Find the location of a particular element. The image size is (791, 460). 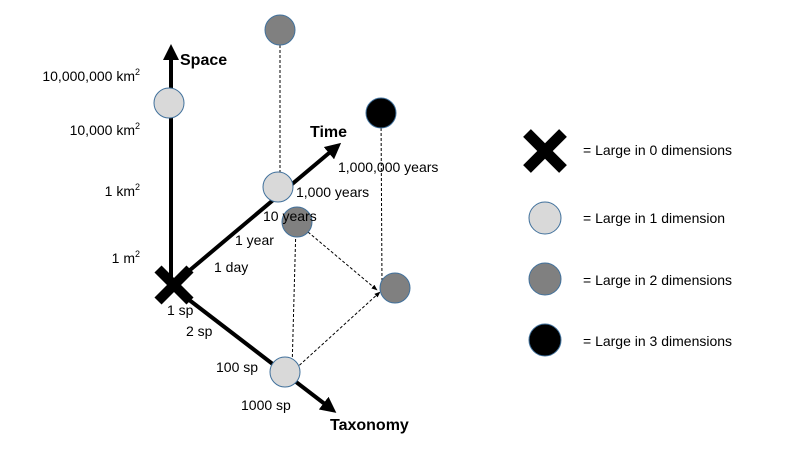

time-tick: 1 day is located at coordinates (231, 267).